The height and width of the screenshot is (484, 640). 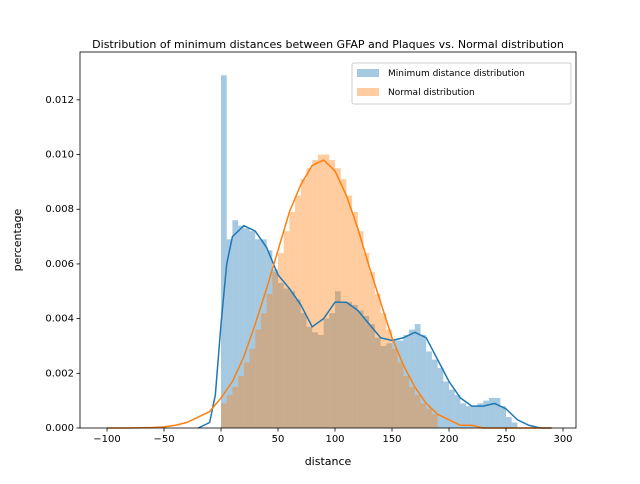 What do you see at coordinates (461, 83) in the screenshot?
I see `legend-box` at bounding box center [461, 83].